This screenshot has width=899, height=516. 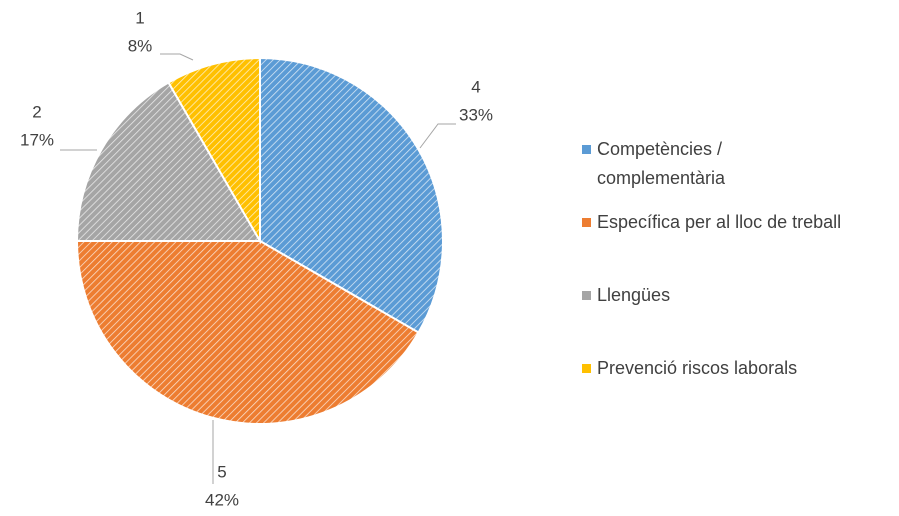 What do you see at coordinates (711, 317) in the screenshot?
I see `legend-item: Llengües` at bounding box center [711, 317].